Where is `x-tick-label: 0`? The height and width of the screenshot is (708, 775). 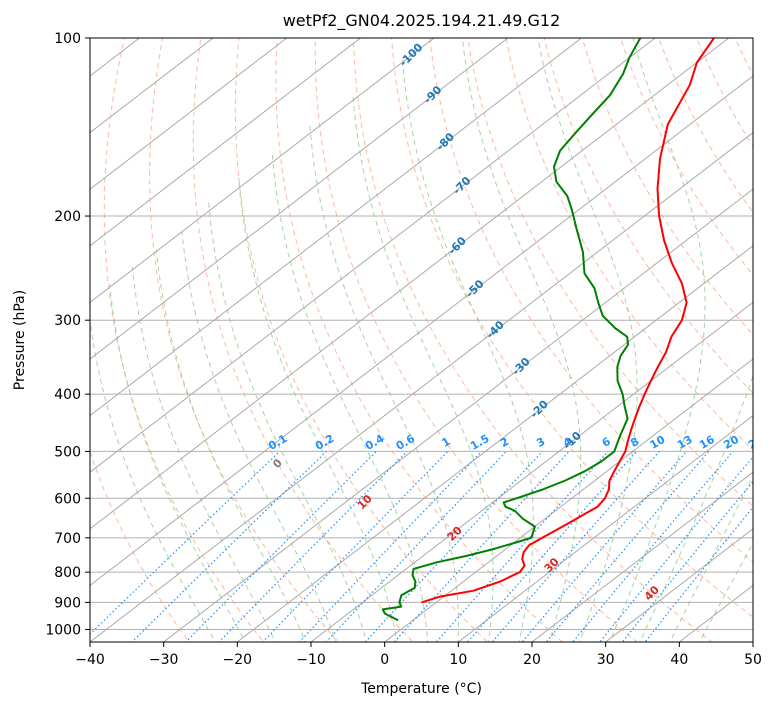 x-tick-label: 0 is located at coordinates (384, 660).